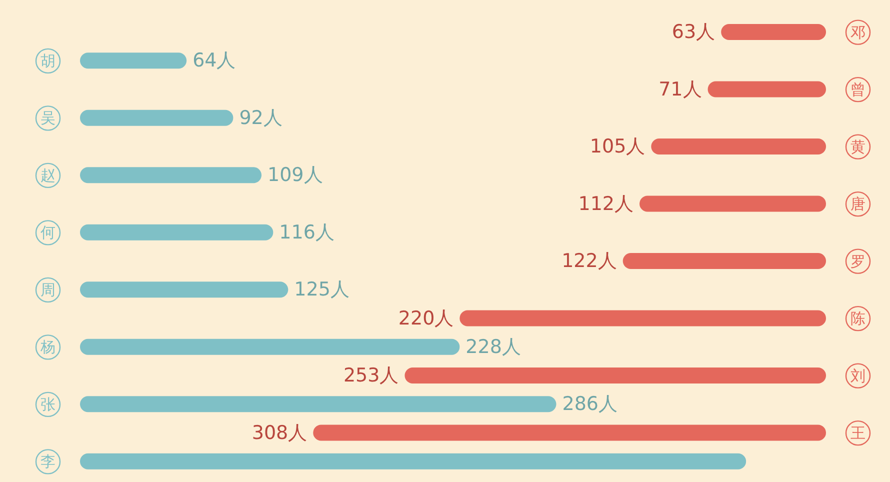  I want to click on y-tick-label: 黄, so click(858, 147).